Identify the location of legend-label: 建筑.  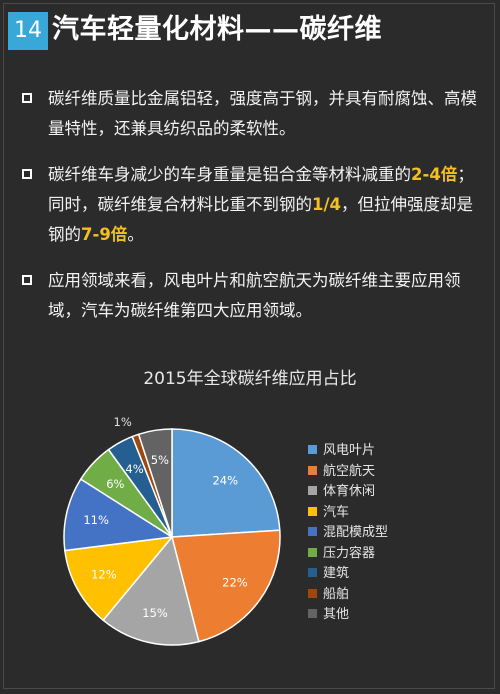
(336, 573).